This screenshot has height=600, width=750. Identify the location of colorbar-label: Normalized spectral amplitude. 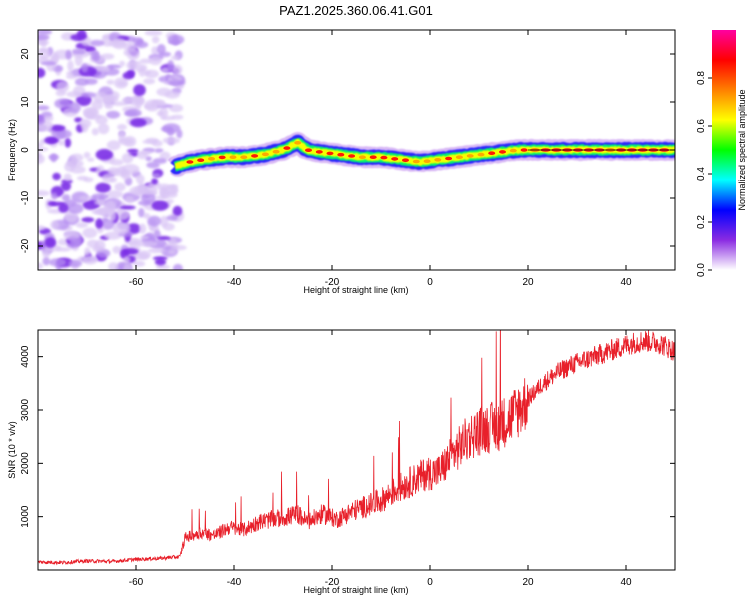
(742, 149).